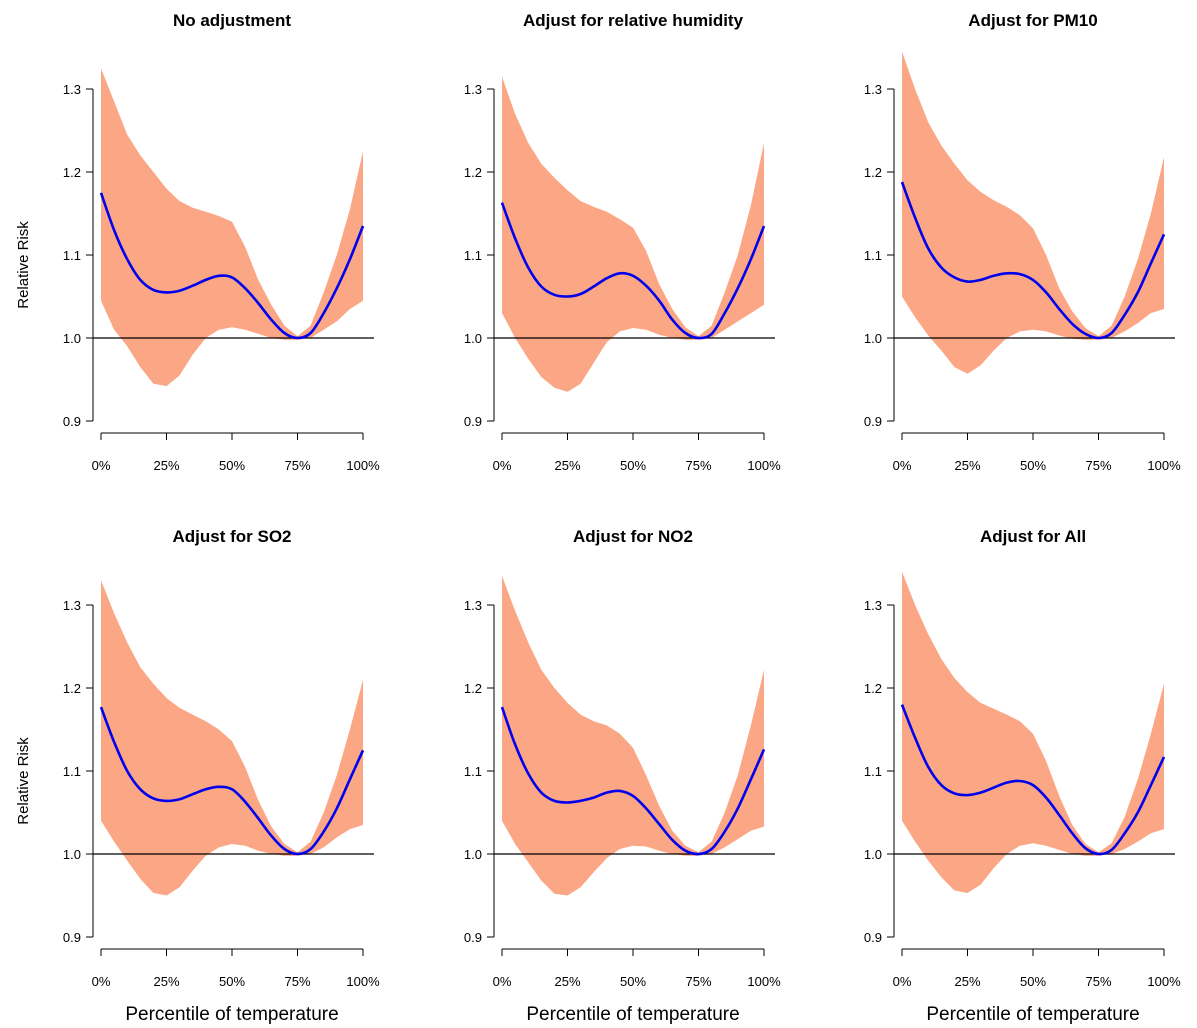  Describe the element at coordinates (633, 536) in the screenshot. I see `panel-title: Adjust for NO2` at that location.